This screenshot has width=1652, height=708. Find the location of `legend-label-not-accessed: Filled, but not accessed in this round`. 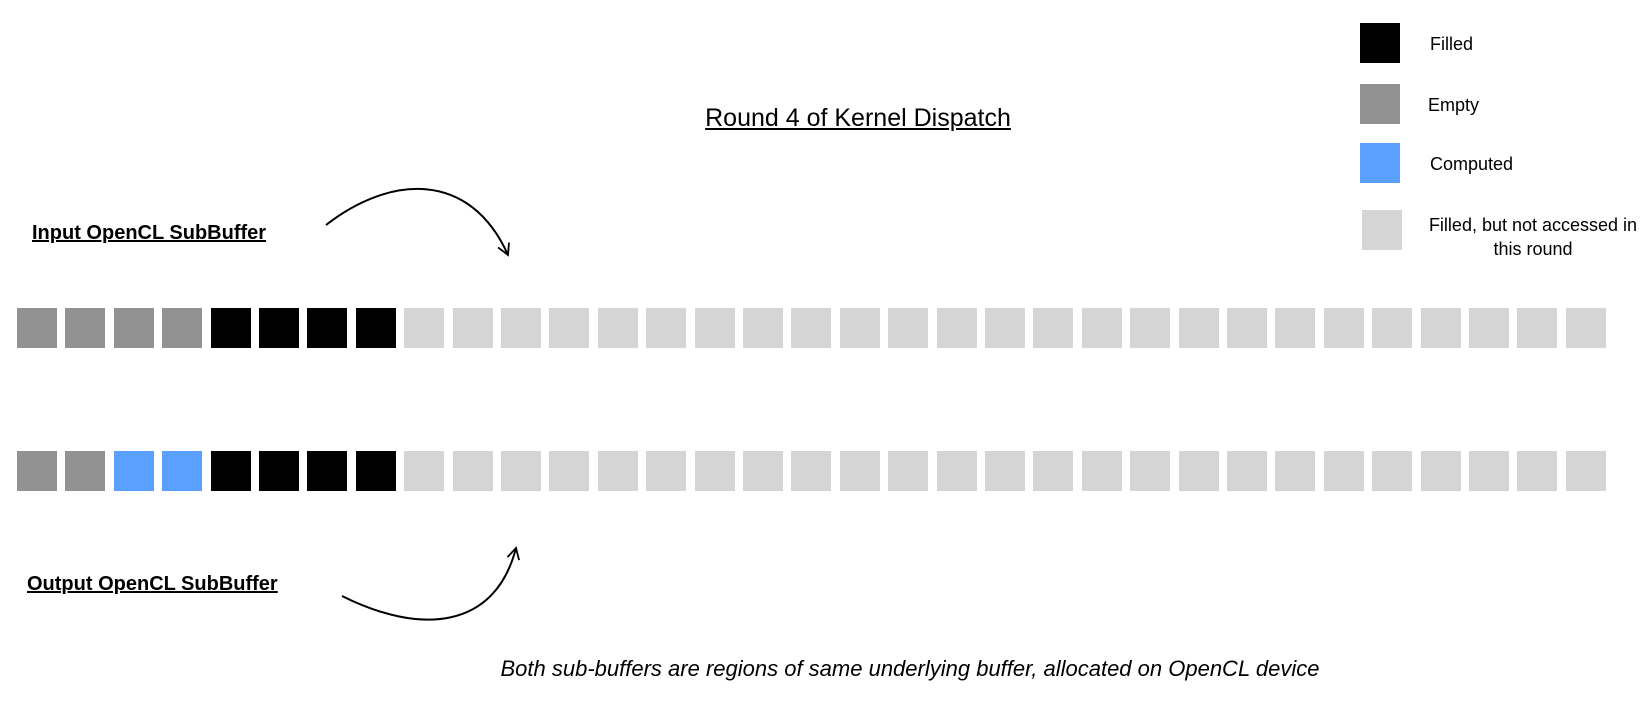

legend-label-not-accessed: Filled, but not accessed in this round is located at coordinates (1533, 237).